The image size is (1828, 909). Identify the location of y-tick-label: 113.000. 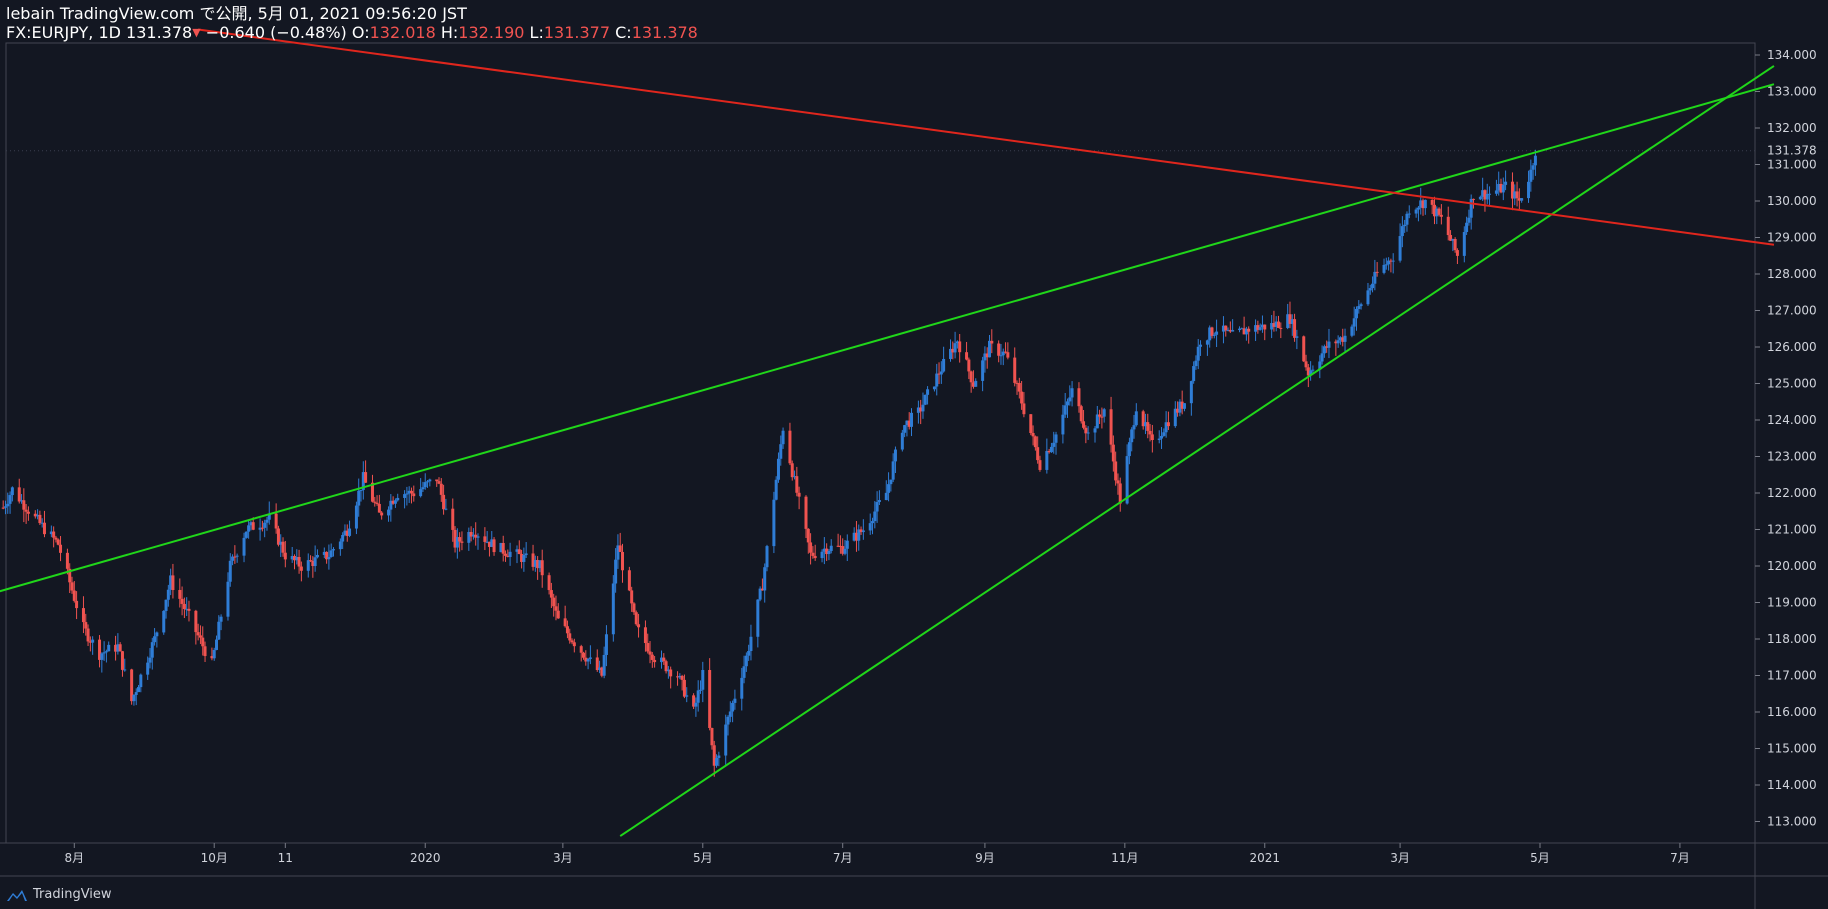
(1792, 822).